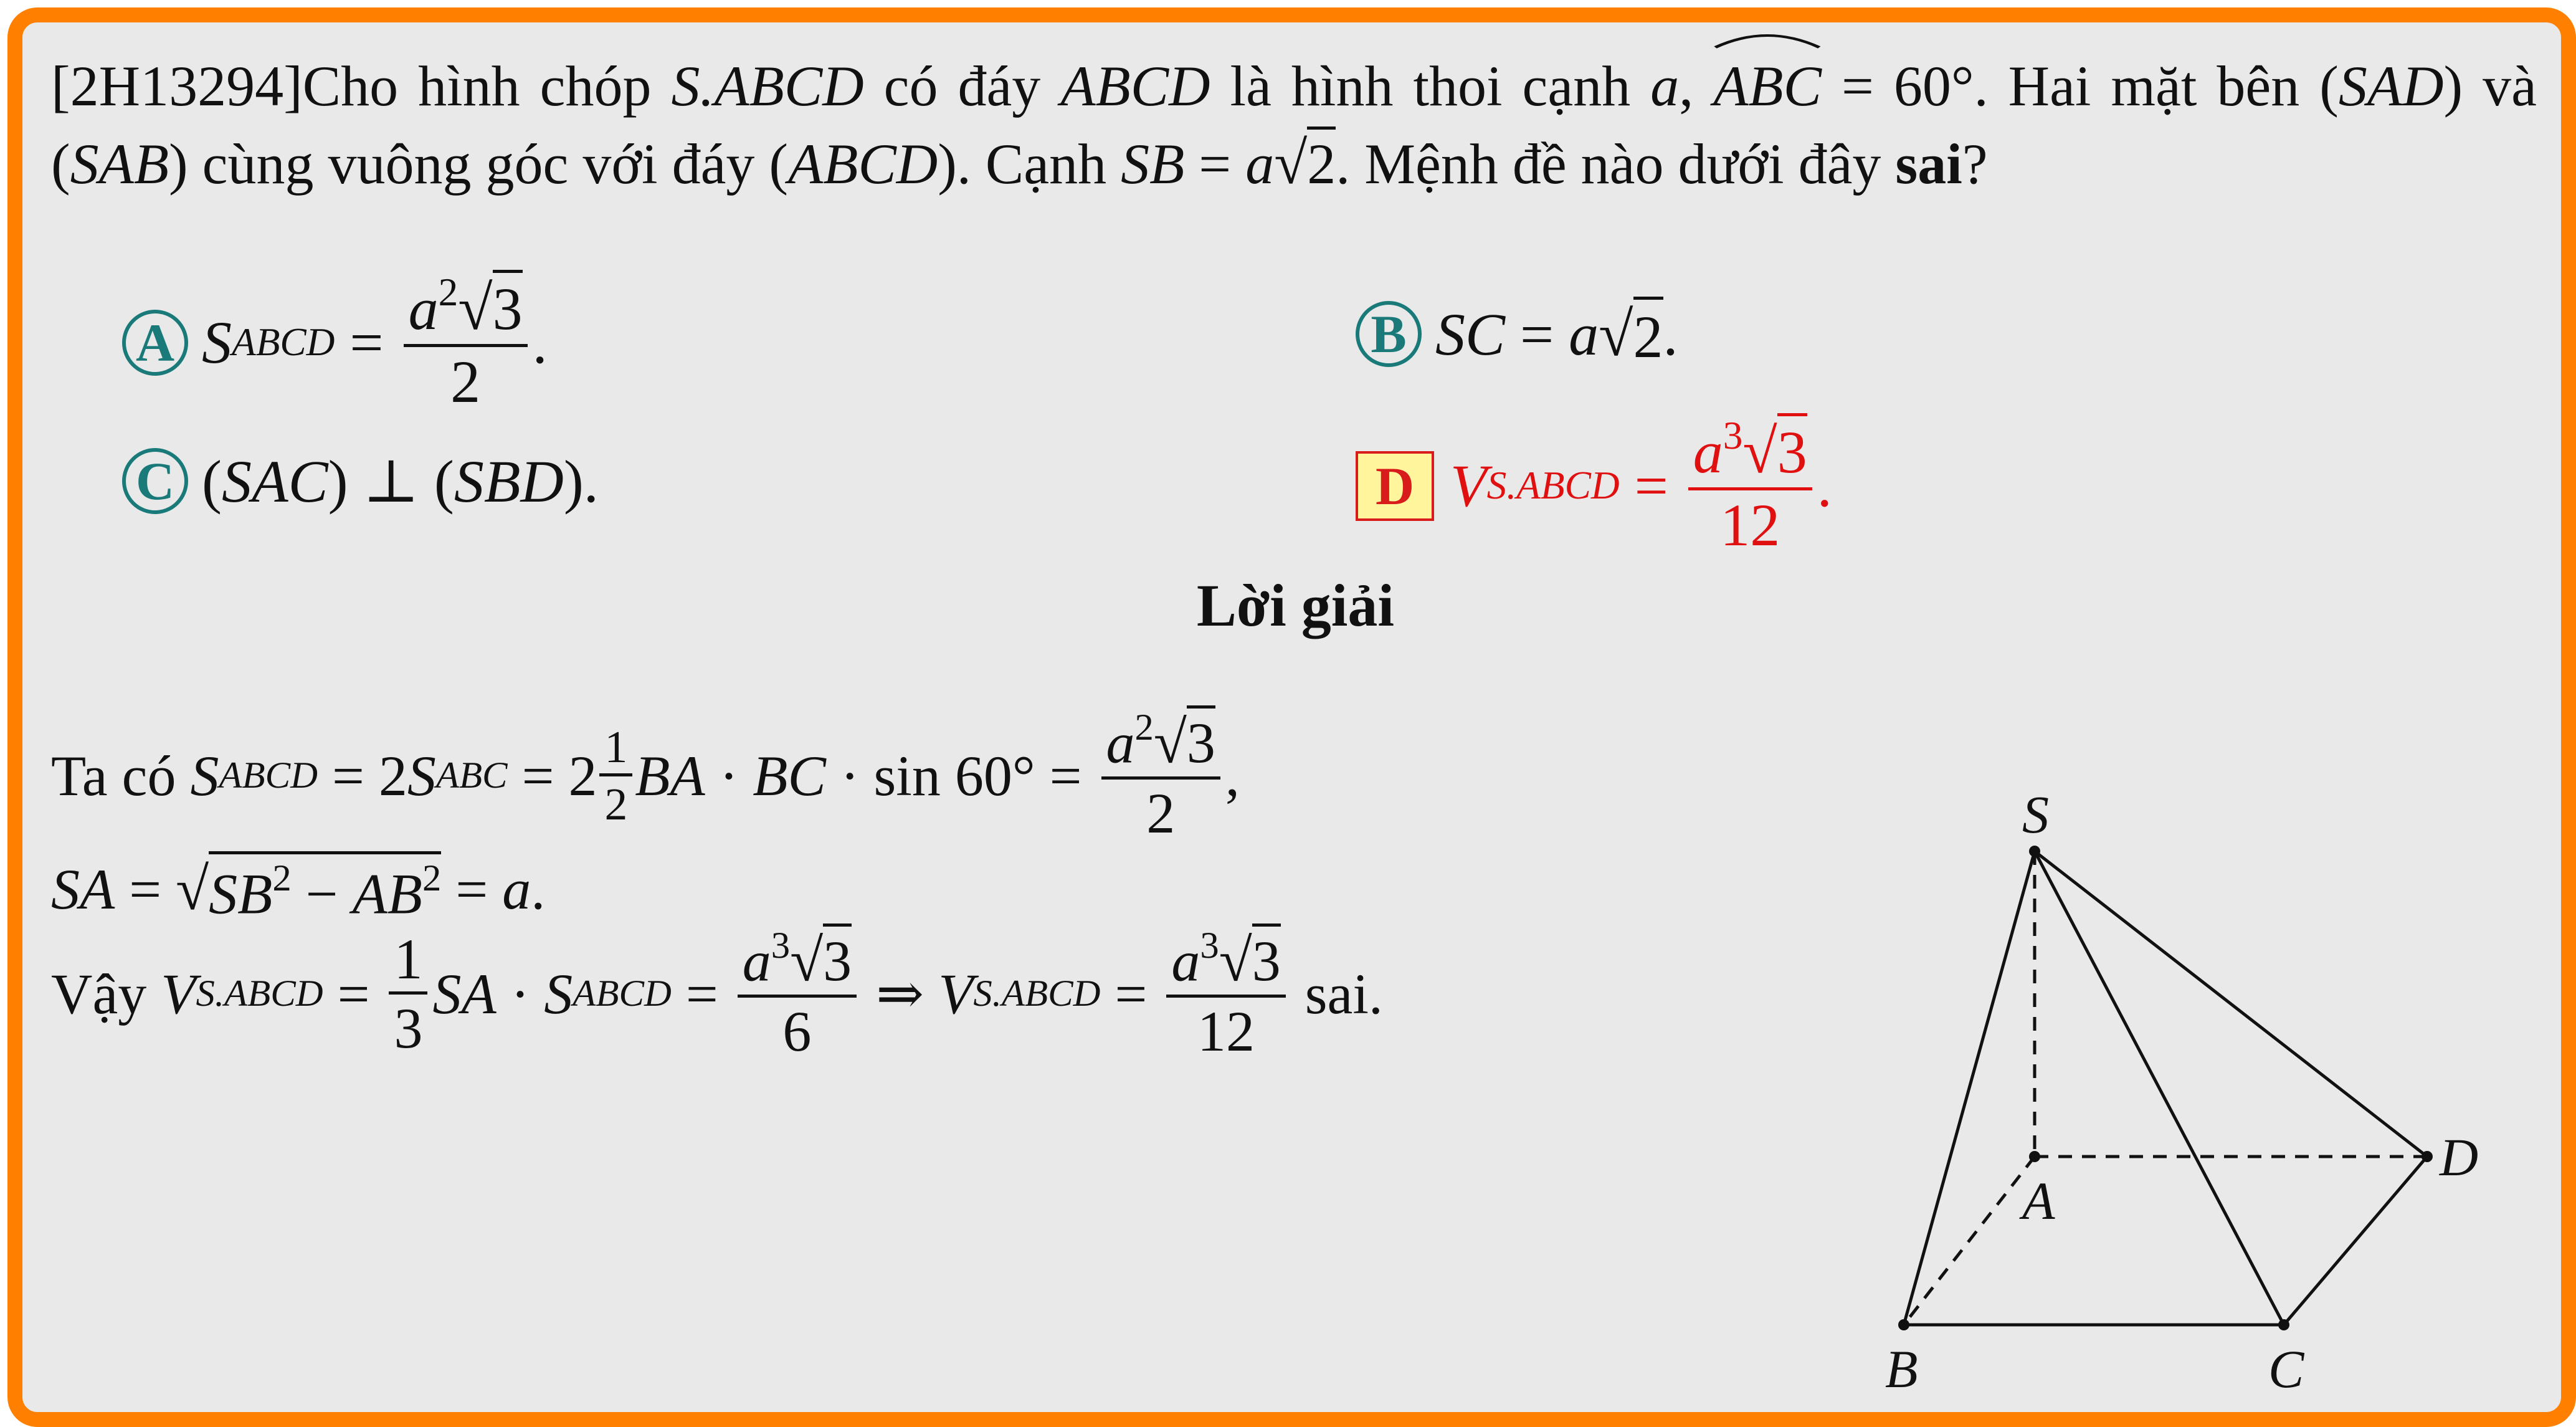 The height and width of the screenshot is (1427, 2576). I want to click on vertex-b, so click(1903, 1325).